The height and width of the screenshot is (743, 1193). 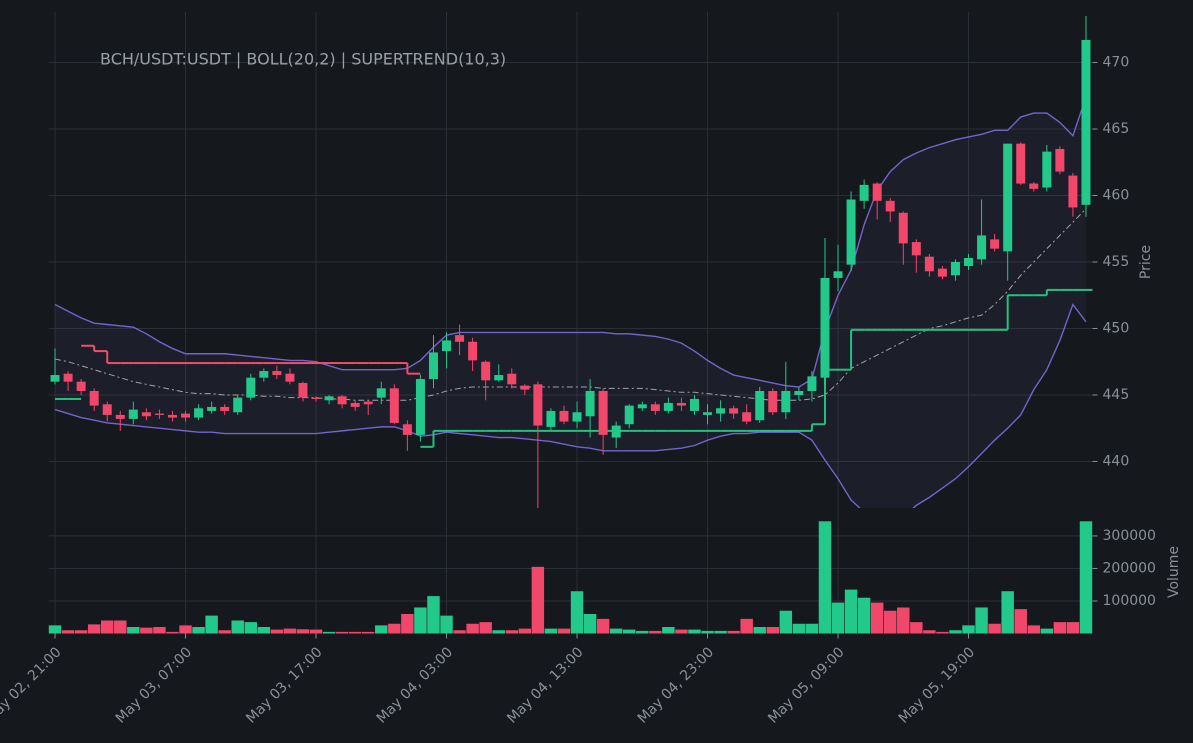 What do you see at coordinates (1116, 395) in the screenshot?
I see `y-tick-label: 445` at bounding box center [1116, 395].